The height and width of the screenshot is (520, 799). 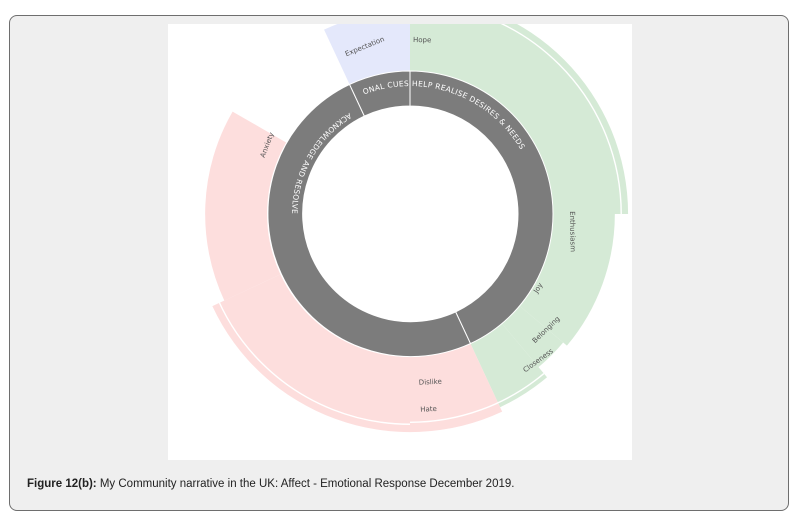 I want to click on label-enthusiasm: Enthusiasm, so click(x=572, y=231).